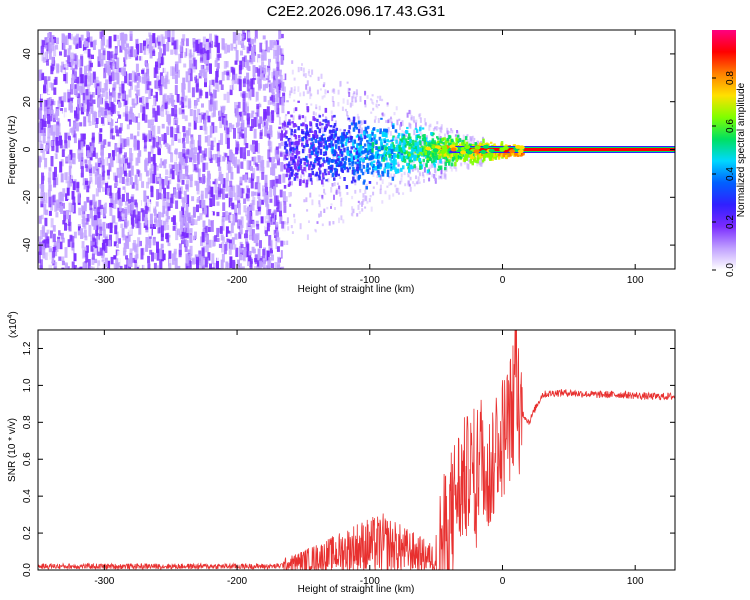 This screenshot has width=750, height=600. Describe the element at coordinates (27, 149) in the screenshot. I see `y-tick-label: 0` at that location.